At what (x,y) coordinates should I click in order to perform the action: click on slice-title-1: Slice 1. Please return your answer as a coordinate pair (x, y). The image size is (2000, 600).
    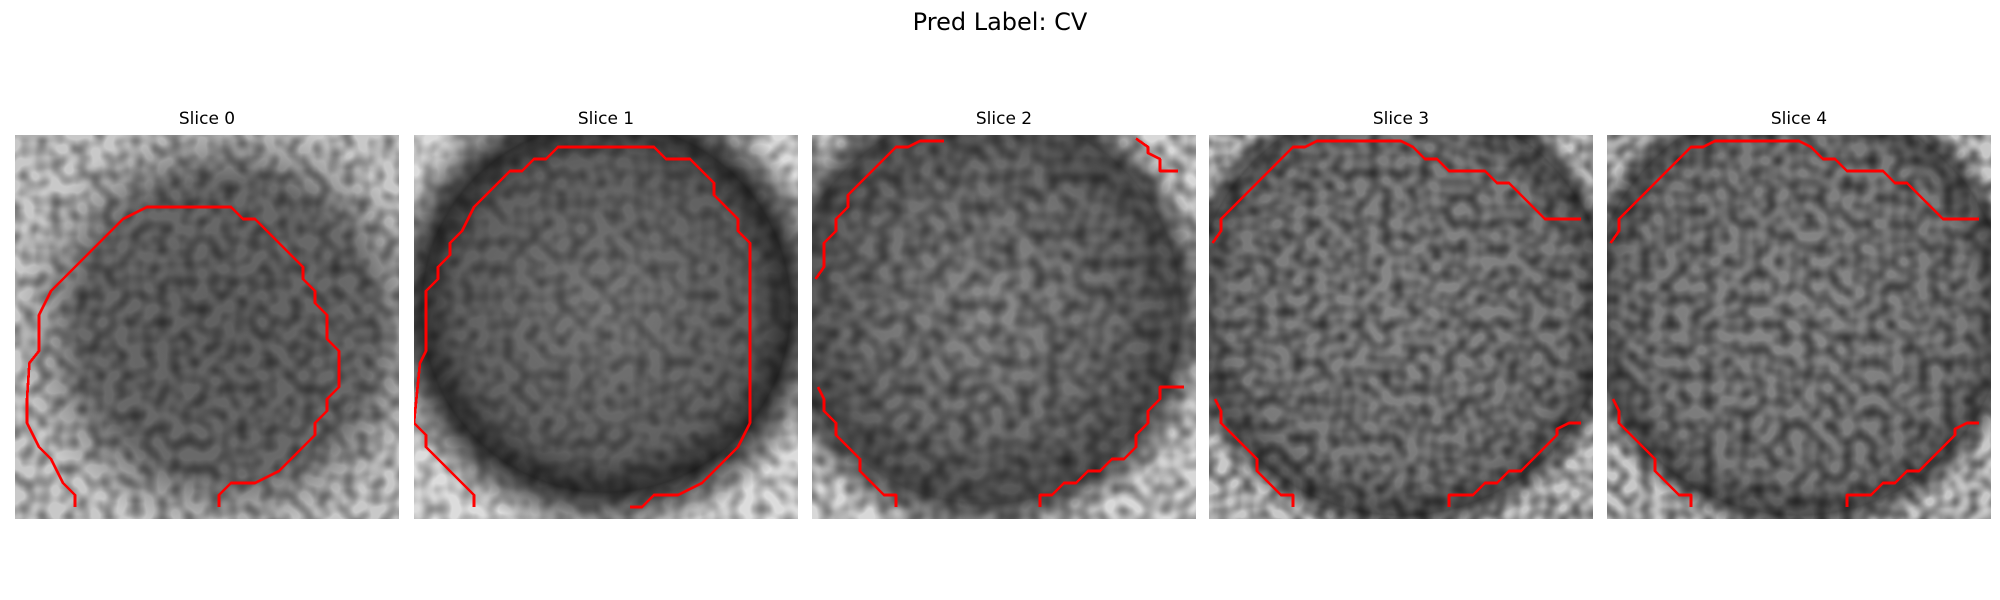
    Looking at the image, I should click on (606, 119).